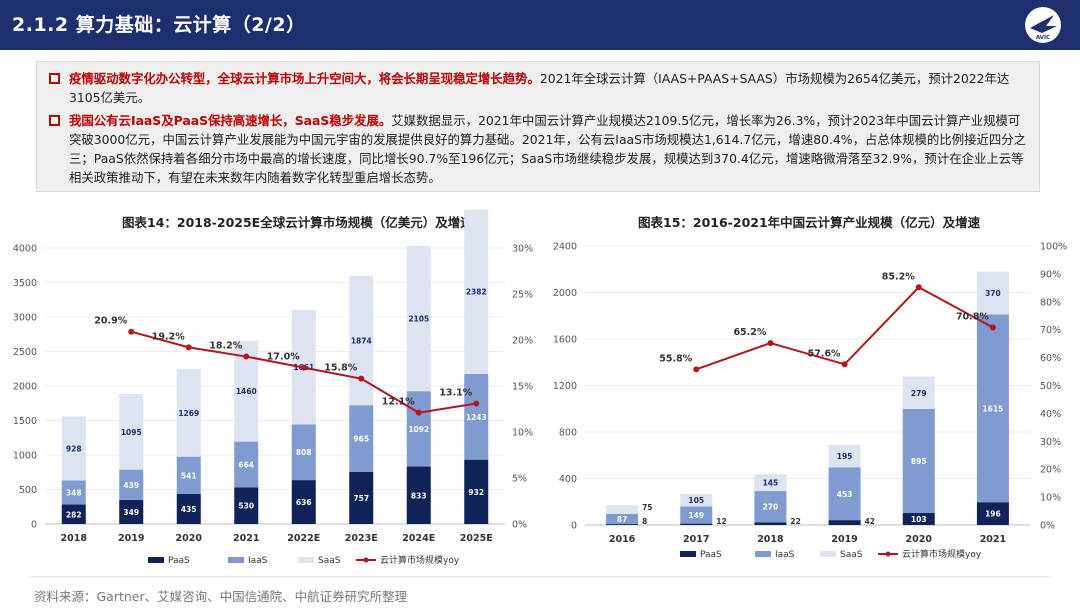 This screenshot has width=1080, height=608. I want to click on data-label: 103, so click(919, 519).